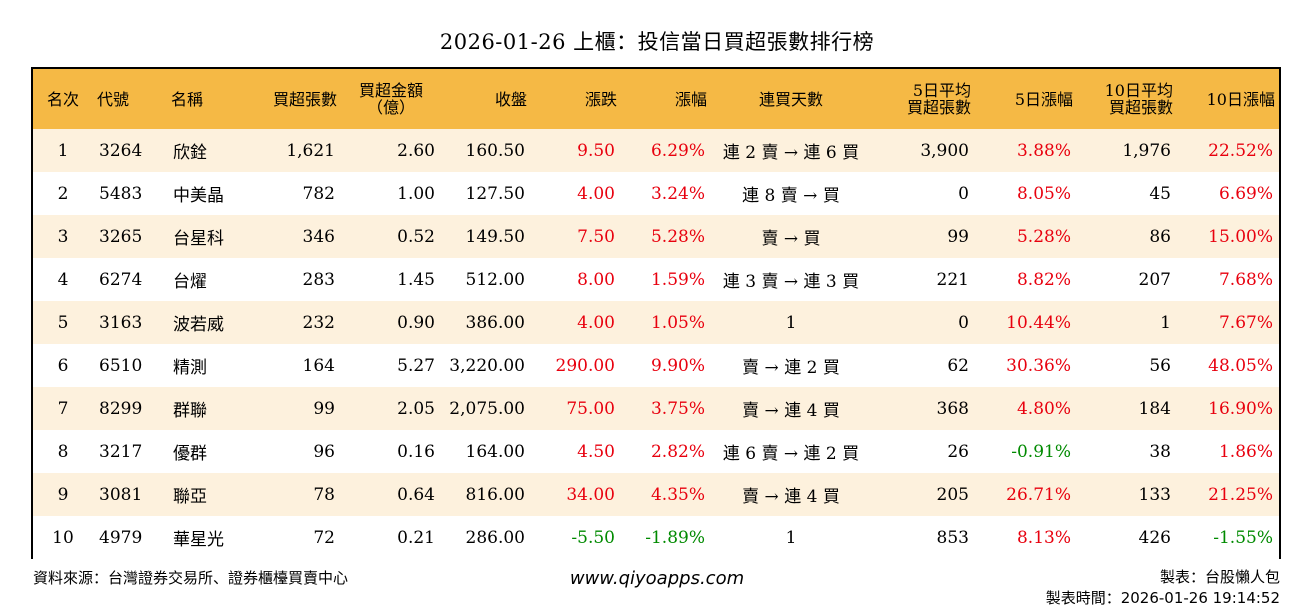  Describe the element at coordinates (596, 150) in the screenshot. I see `cell-change: 9.50` at that location.